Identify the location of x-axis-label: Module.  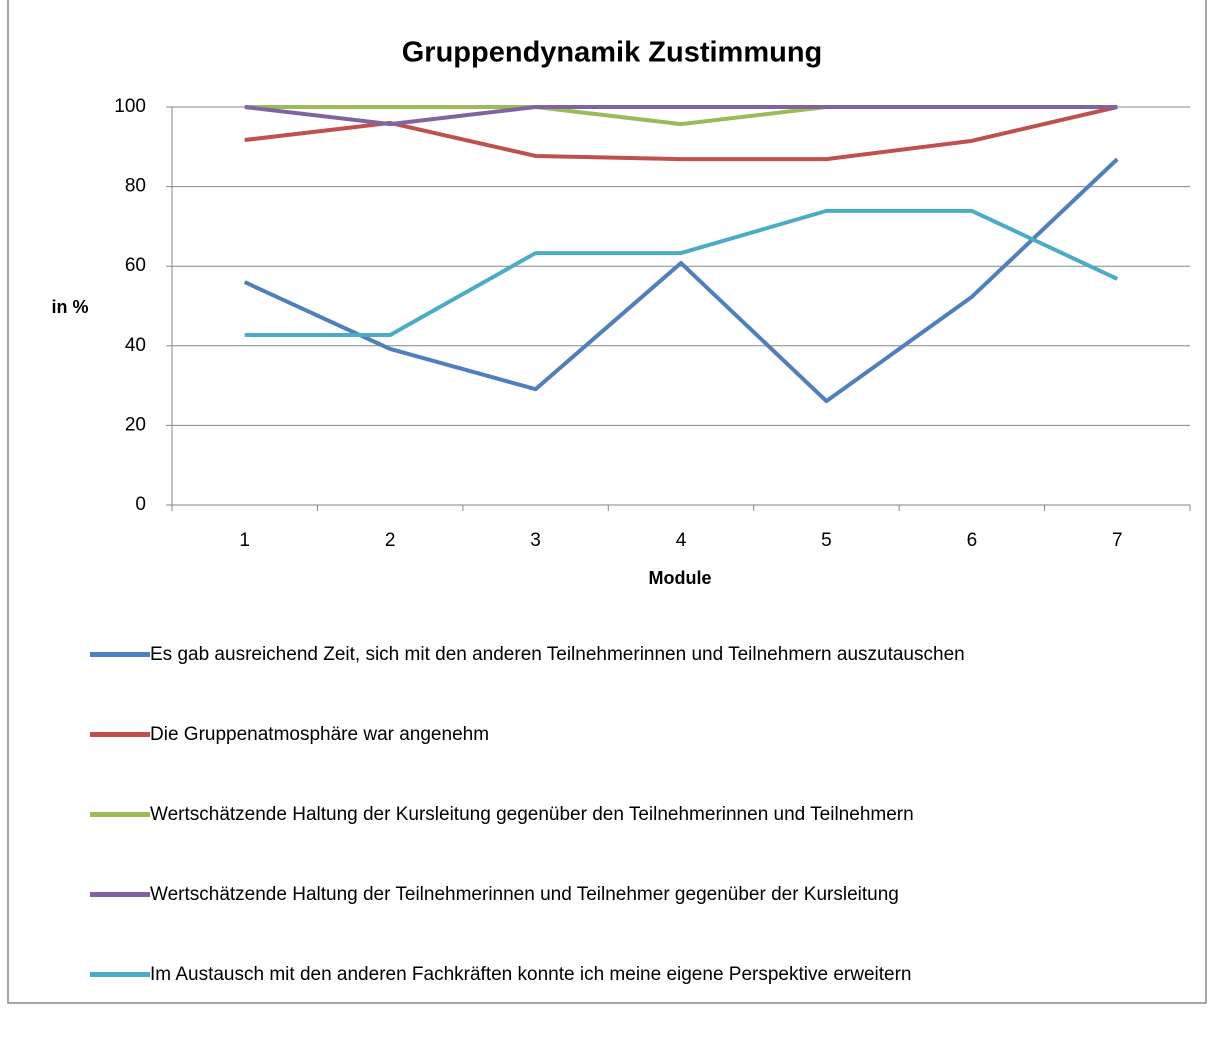
(680, 578).